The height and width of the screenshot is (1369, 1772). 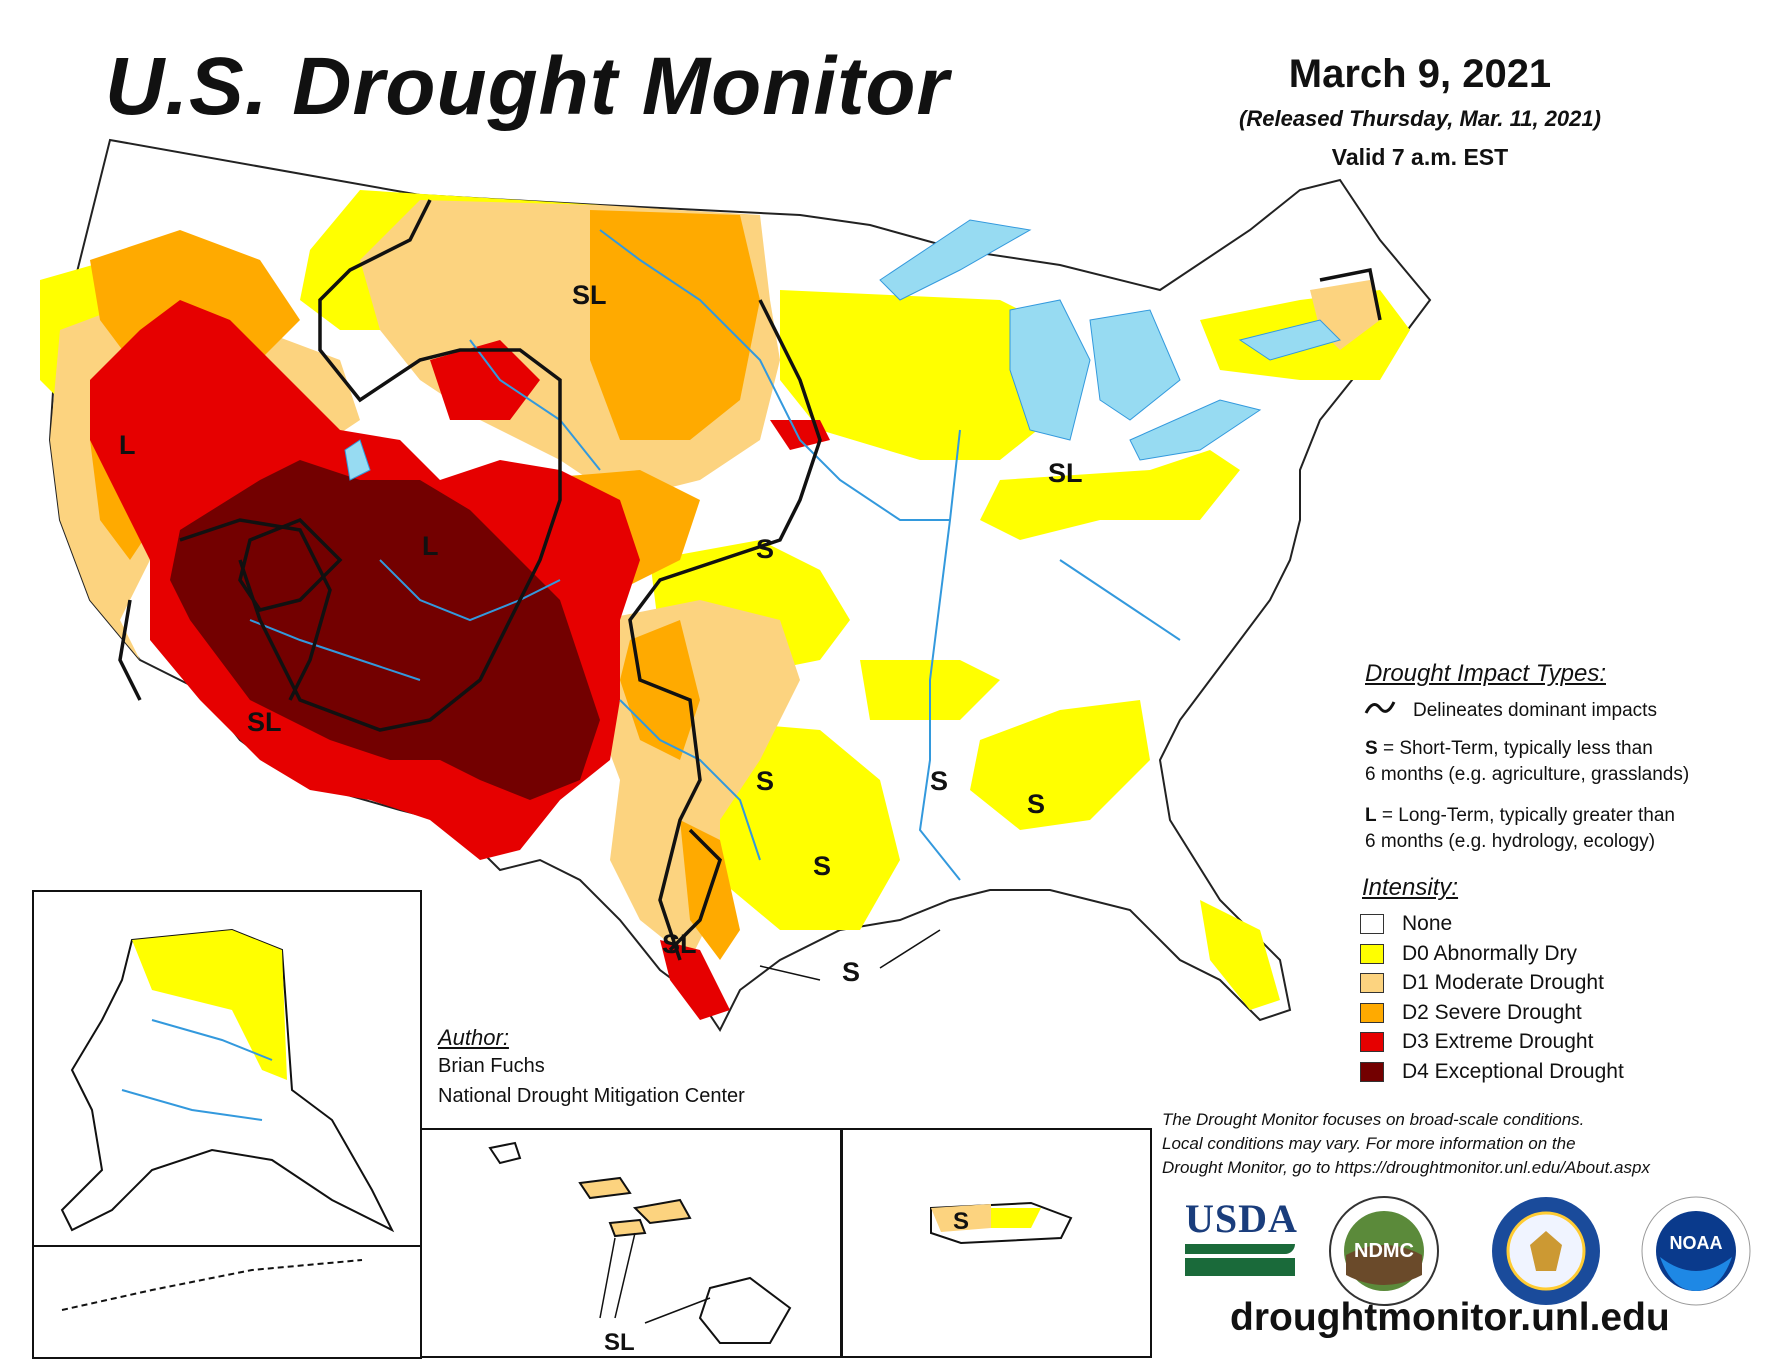 What do you see at coordinates (1036, 804) in the screenshot?
I see `label-s-alabama: S` at bounding box center [1036, 804].